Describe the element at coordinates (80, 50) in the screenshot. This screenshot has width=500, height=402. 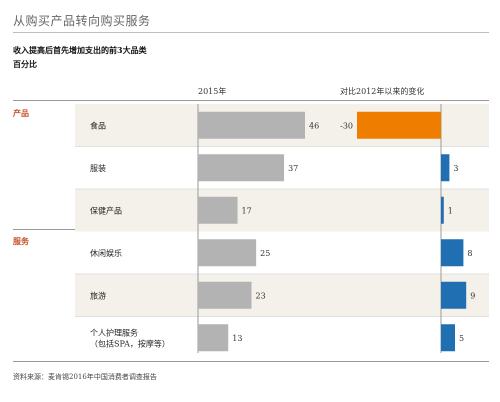
I see `chart-subtitle: 收入提高后首先增加支出的前3大品类` at that location.